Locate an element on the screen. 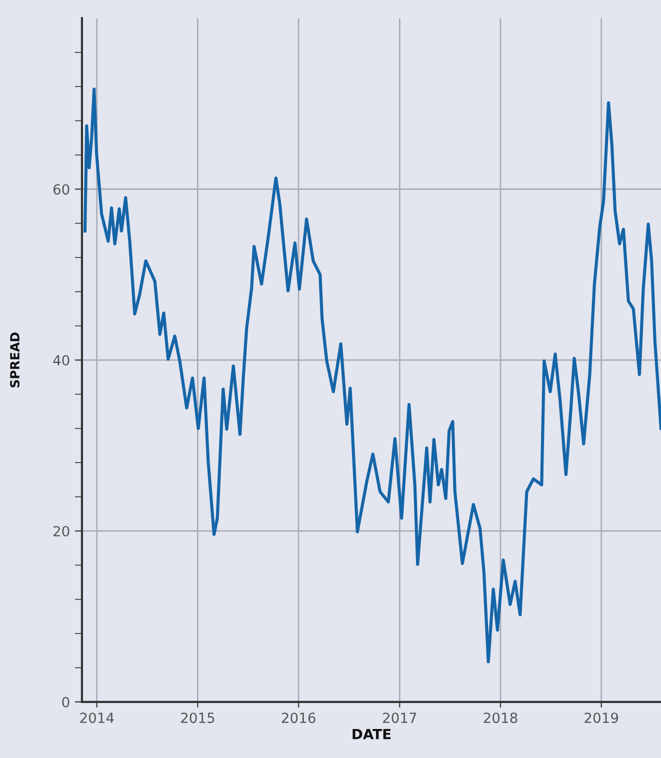 This screenshot has width=661, height=758. x-tick-label: 2018 is located at coordinates (501, 718).